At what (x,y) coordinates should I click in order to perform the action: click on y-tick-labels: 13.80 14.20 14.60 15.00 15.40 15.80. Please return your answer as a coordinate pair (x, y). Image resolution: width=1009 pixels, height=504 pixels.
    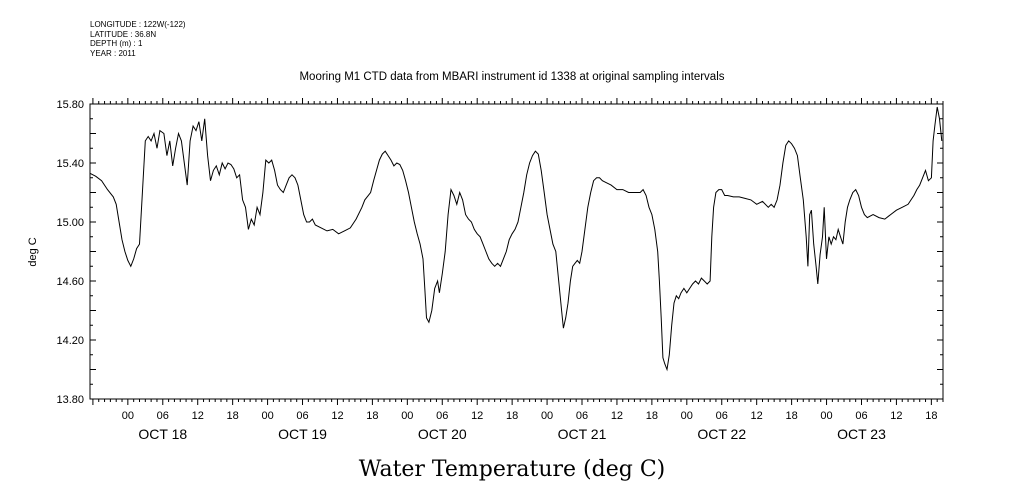
    Looking at the image, I should click on (70, 252).